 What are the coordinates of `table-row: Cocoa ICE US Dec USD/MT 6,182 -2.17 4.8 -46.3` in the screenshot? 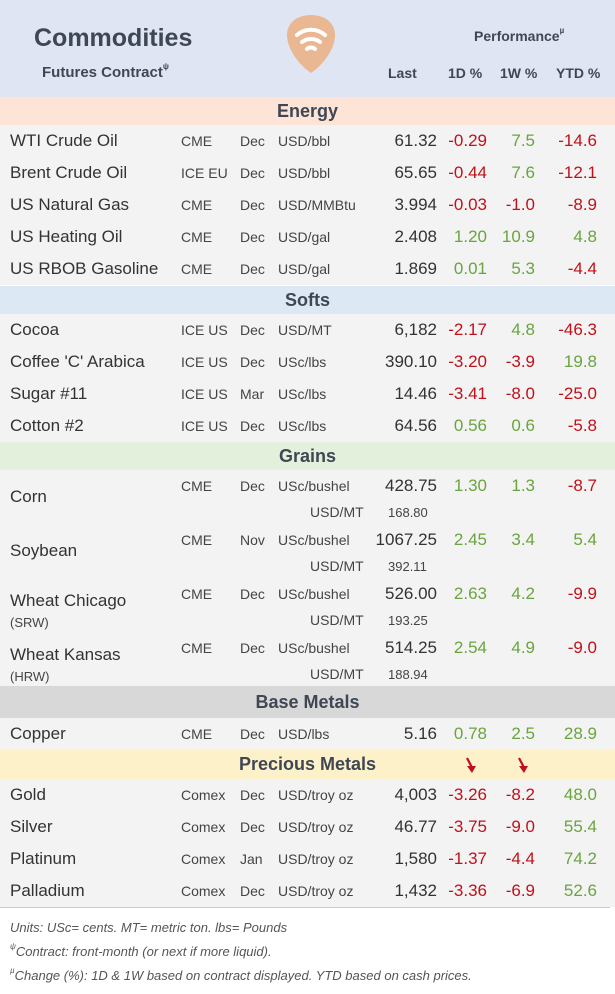 It's located at (307, 330).